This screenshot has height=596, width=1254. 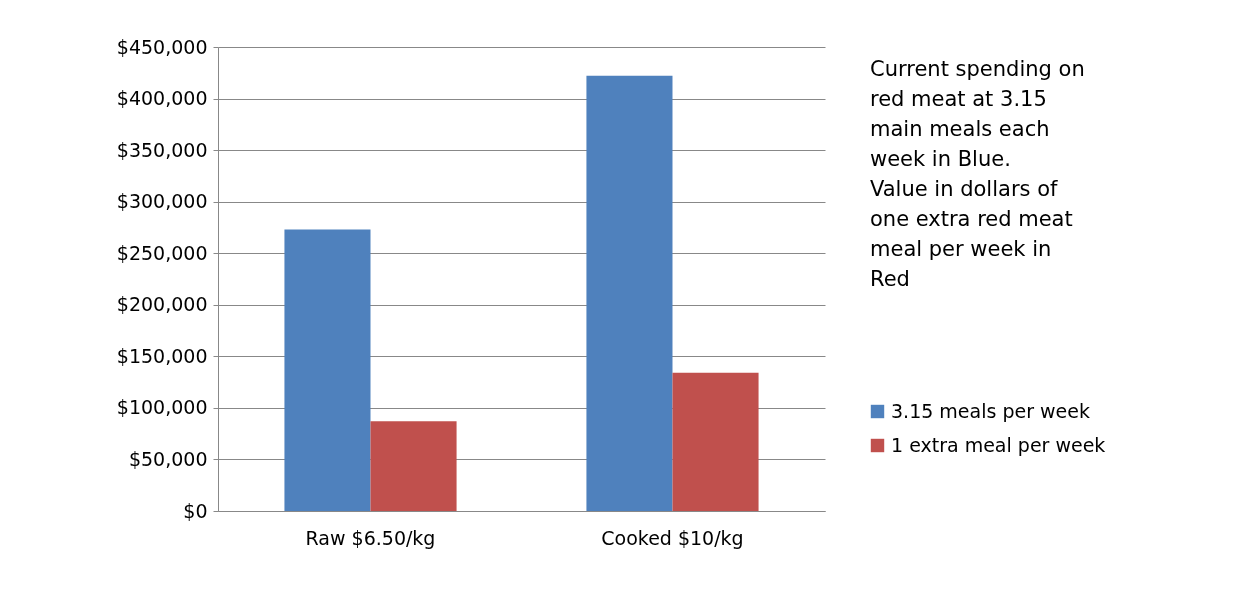 I want to click on legend-label: 1 extra meal per week, so click(x=998, y=444).